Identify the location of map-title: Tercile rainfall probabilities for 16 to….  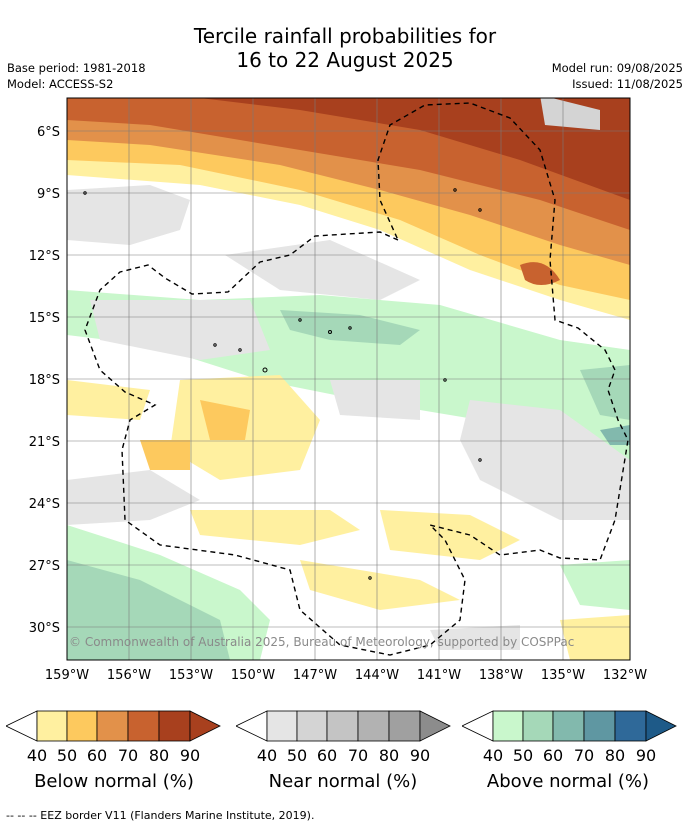
(345, 48).